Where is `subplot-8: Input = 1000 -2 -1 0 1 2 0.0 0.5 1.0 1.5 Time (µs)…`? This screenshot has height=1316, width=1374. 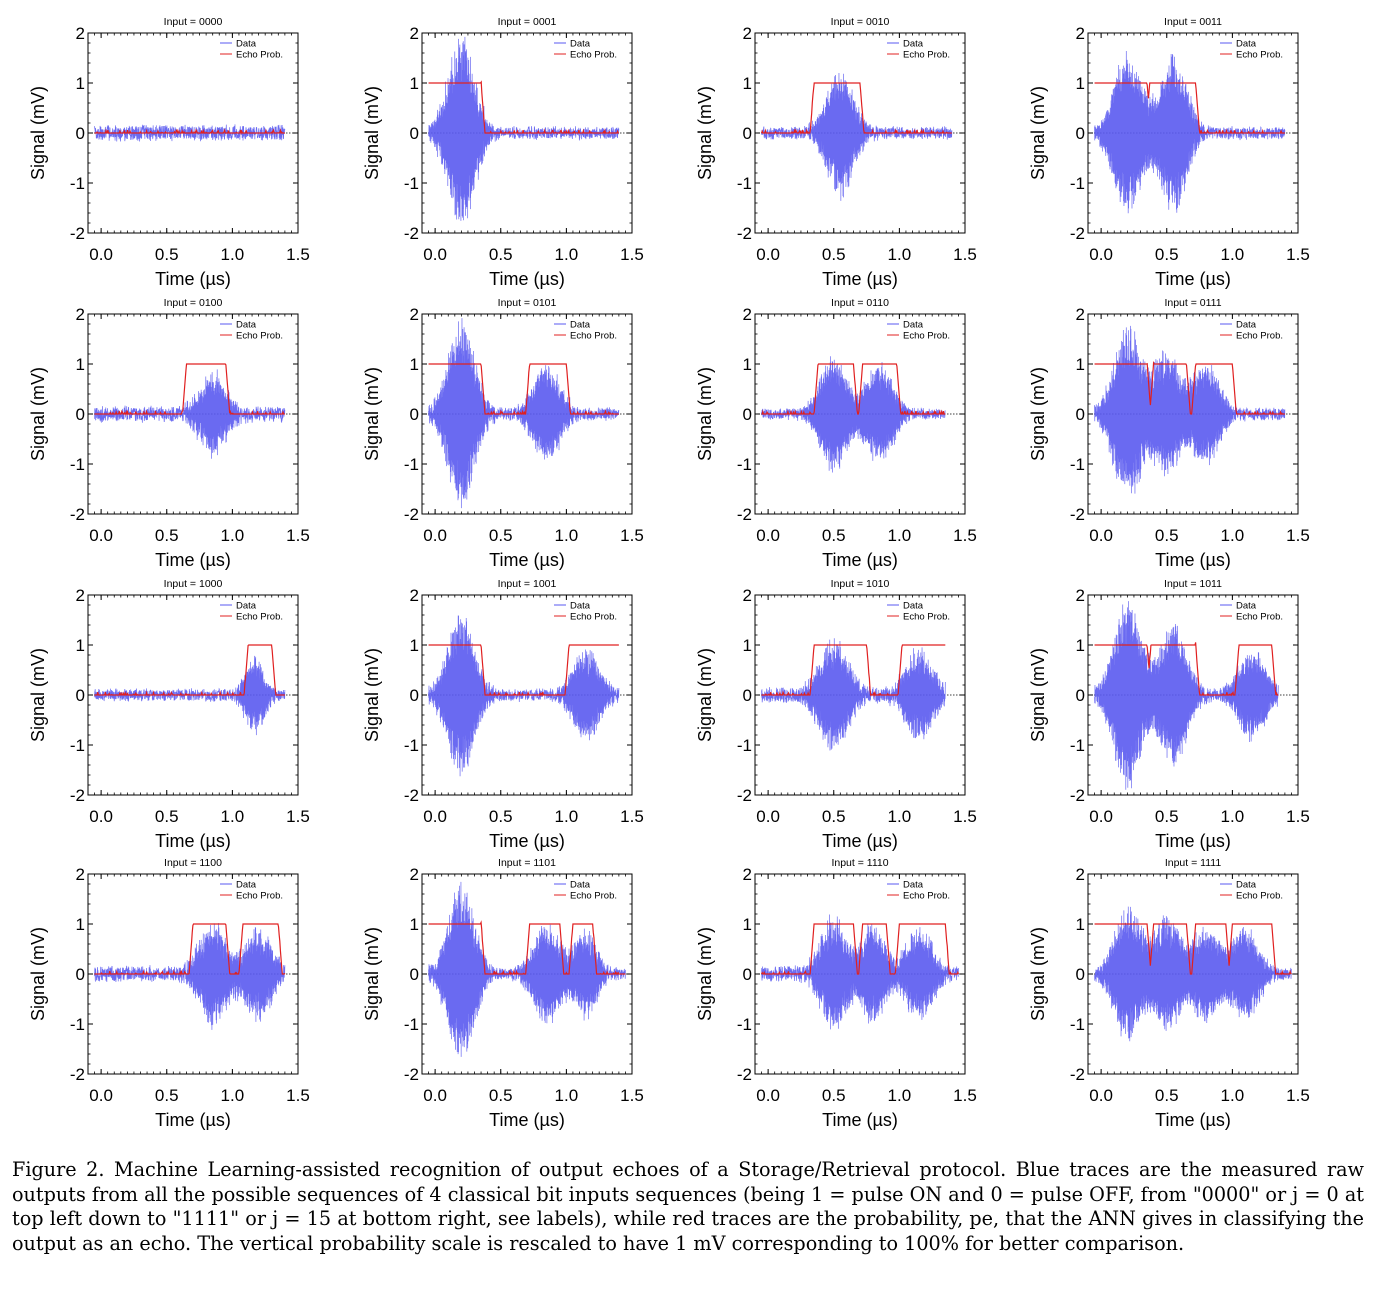 subplot-8: Input = 1000 -2 -1 0 1 2 0.0 0.5 1.0 1.5 Time (µs)… is located at coordinates (169, 714).